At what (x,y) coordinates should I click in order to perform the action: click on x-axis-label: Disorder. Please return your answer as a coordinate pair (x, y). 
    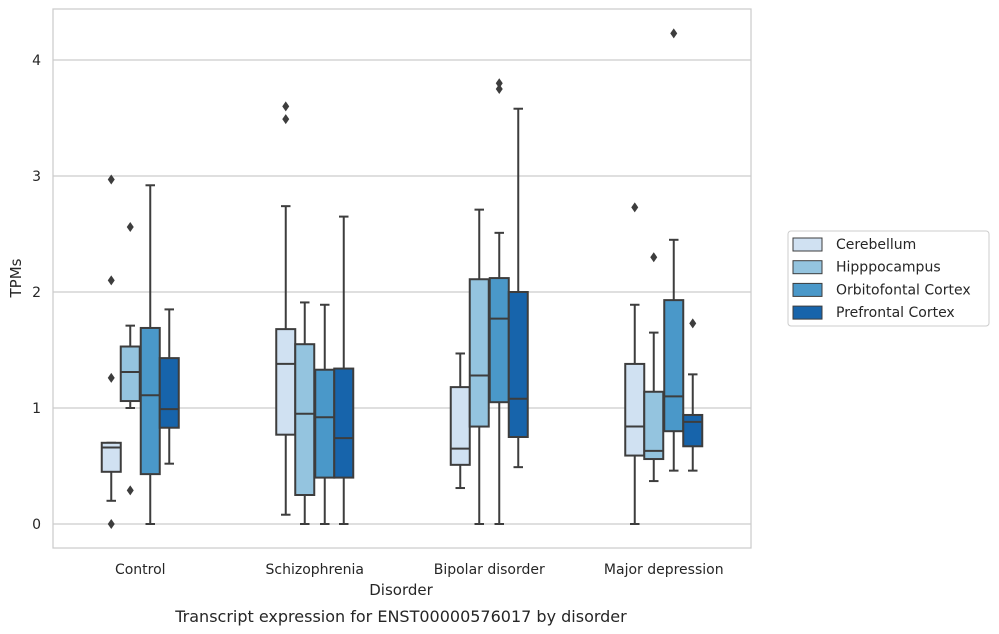
    Looking at the image, I should click on (401, 590).